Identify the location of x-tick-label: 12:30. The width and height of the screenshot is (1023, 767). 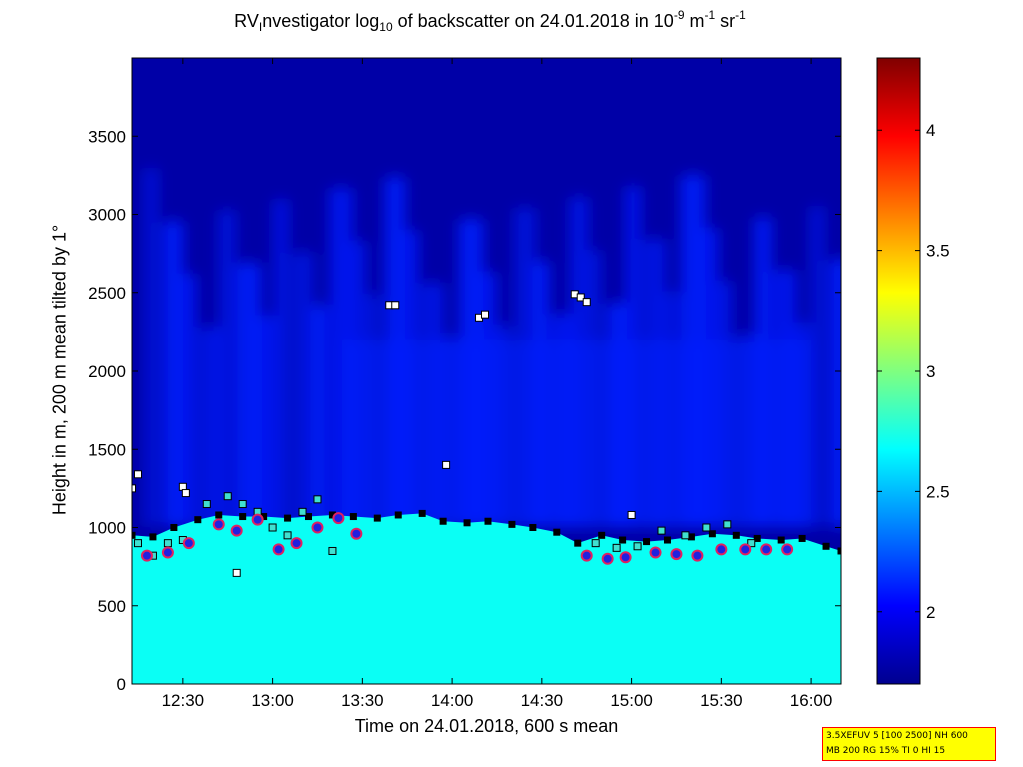
(183, 700).